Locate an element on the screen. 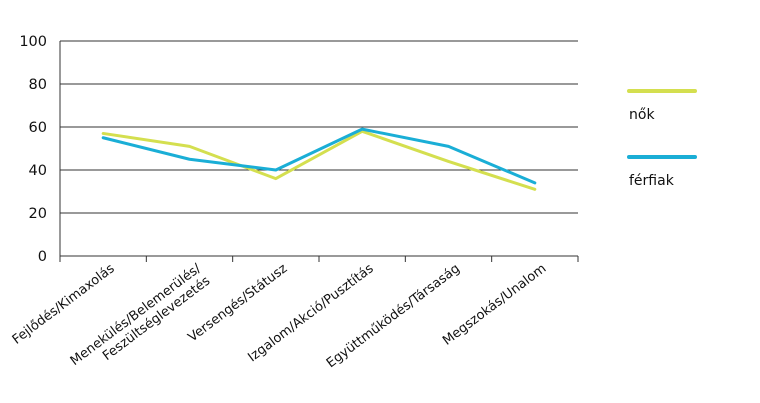 Image resolution: width=760 pixels, height=403 pixels. y-tick-label: 60 is located at coordinates (38, 128).